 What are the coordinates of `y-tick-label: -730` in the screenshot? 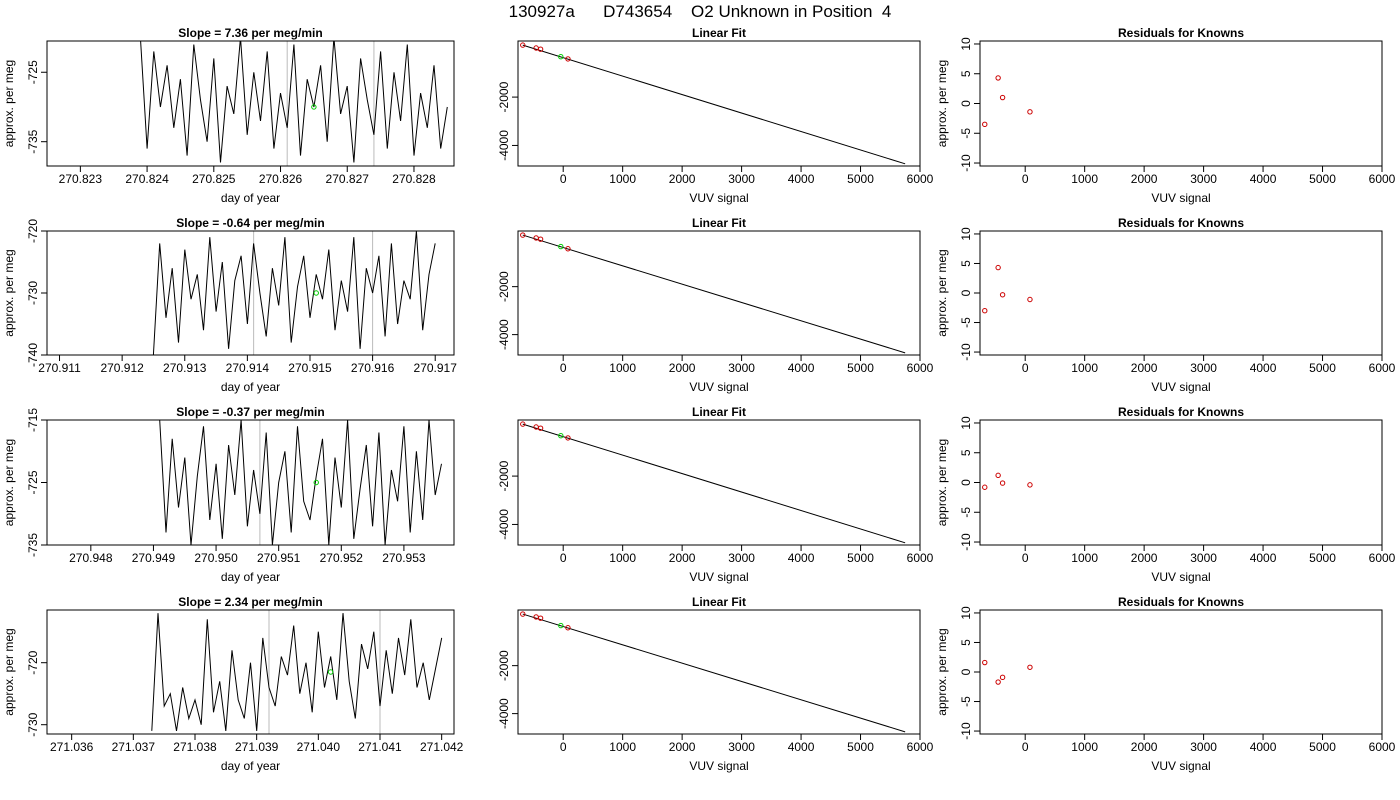 It's located at (33, 293).